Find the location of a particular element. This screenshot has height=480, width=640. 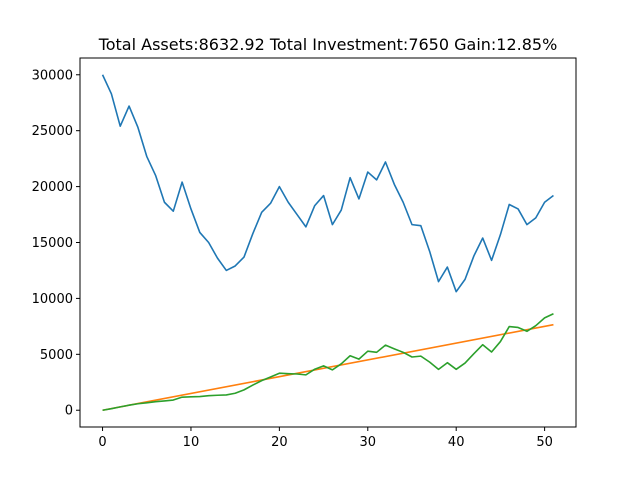

y-axis: 0 5000 10000 15000 20000 25000 30000 is located at coordinates (56, 243).